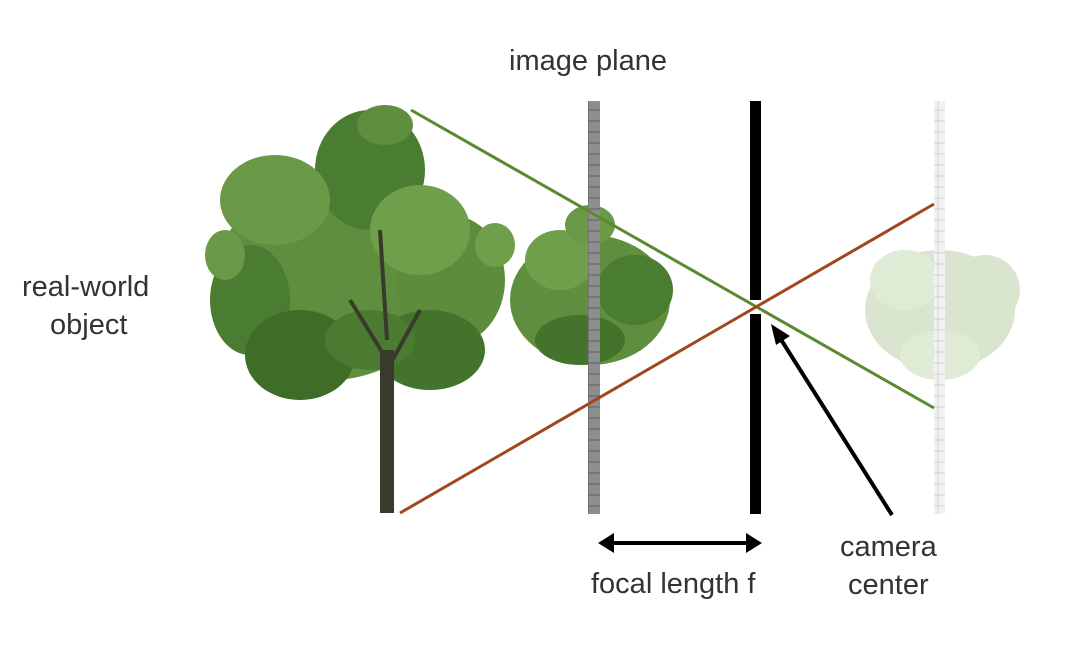 The height and width of the screenshot is (662, 1073). Describe the element at coordinates (755, 307) in the screenshot. I see `pinhole-plate` at that location.